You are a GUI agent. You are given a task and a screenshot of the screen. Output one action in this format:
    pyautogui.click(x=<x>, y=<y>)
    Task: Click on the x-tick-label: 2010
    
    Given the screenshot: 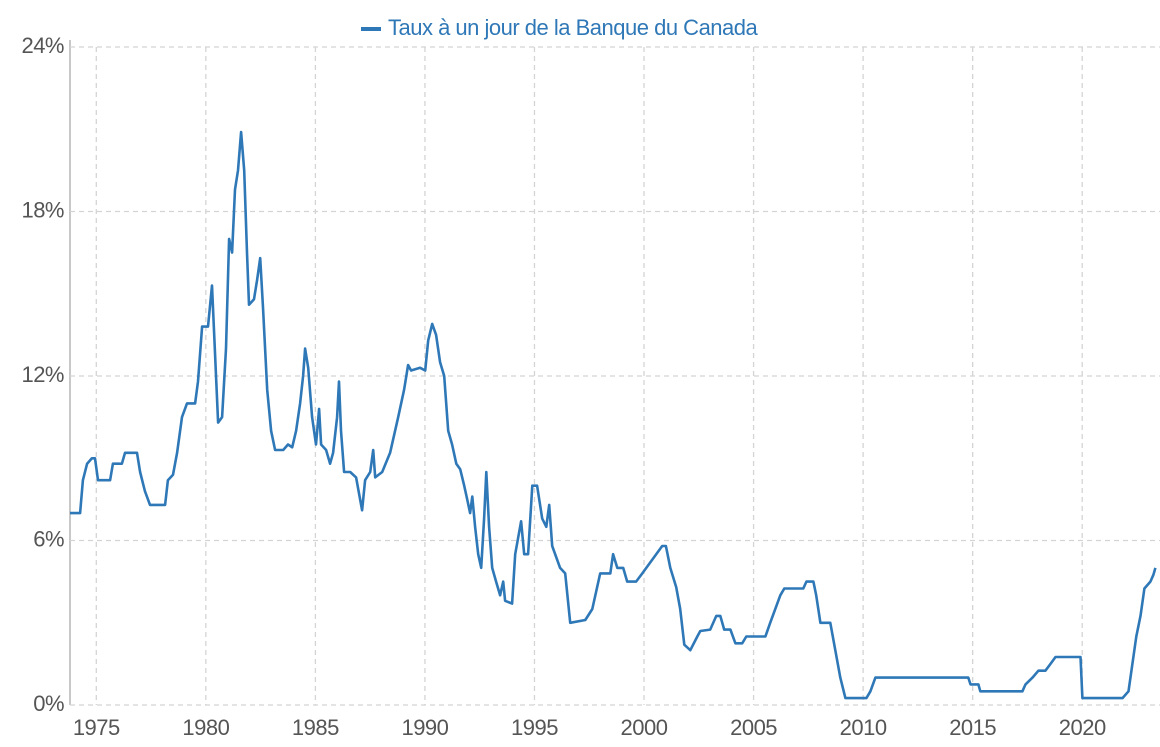 What is the action you would take?
    pyautogui.click(x=863, y=727)
    